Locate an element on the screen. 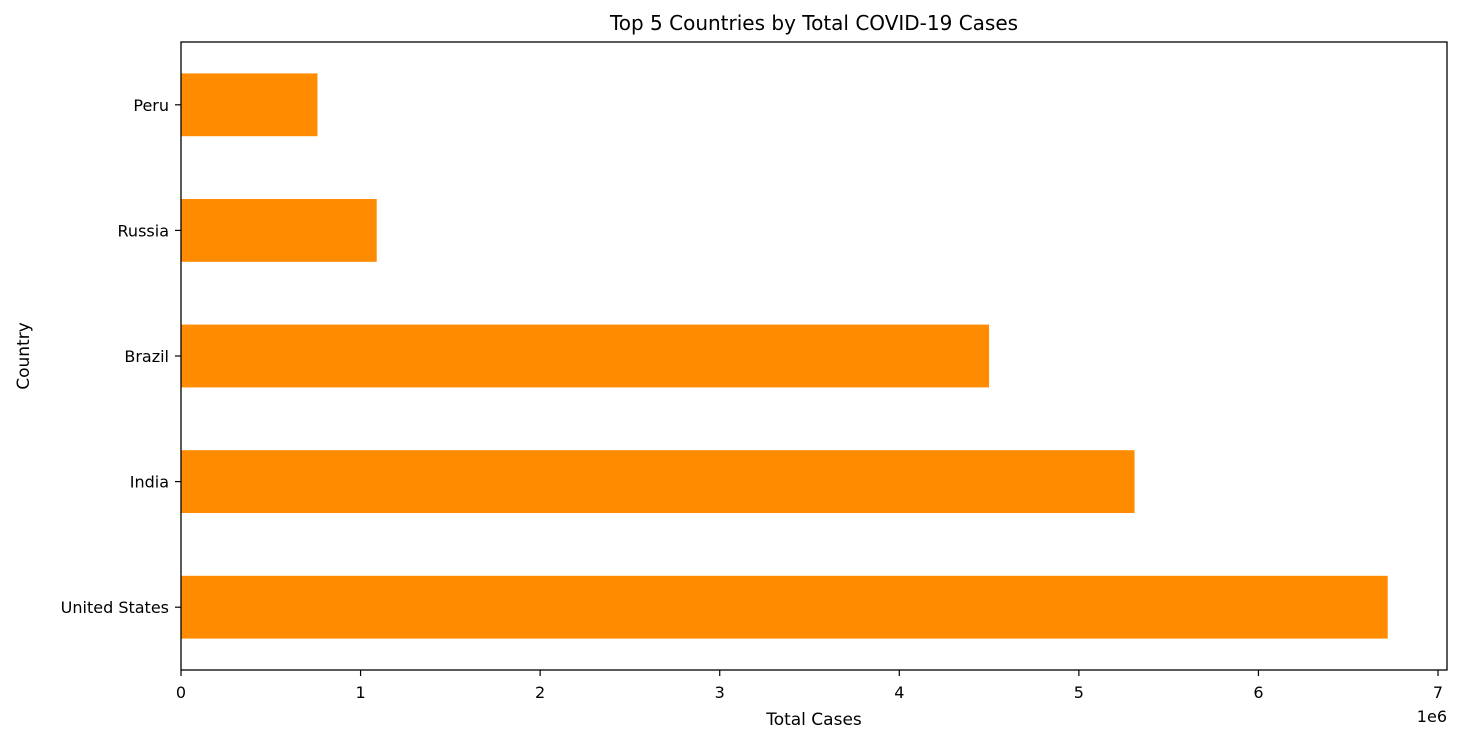  y-tick-label: Peru is located at coordinates (151, 105).